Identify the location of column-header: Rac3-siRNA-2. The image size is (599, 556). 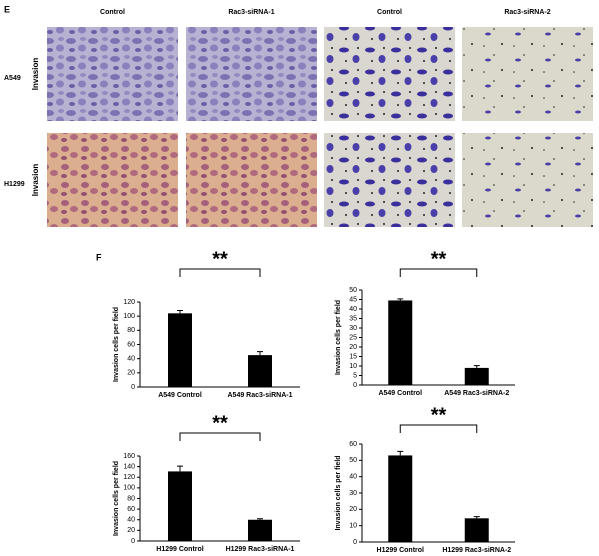
(527, 12).